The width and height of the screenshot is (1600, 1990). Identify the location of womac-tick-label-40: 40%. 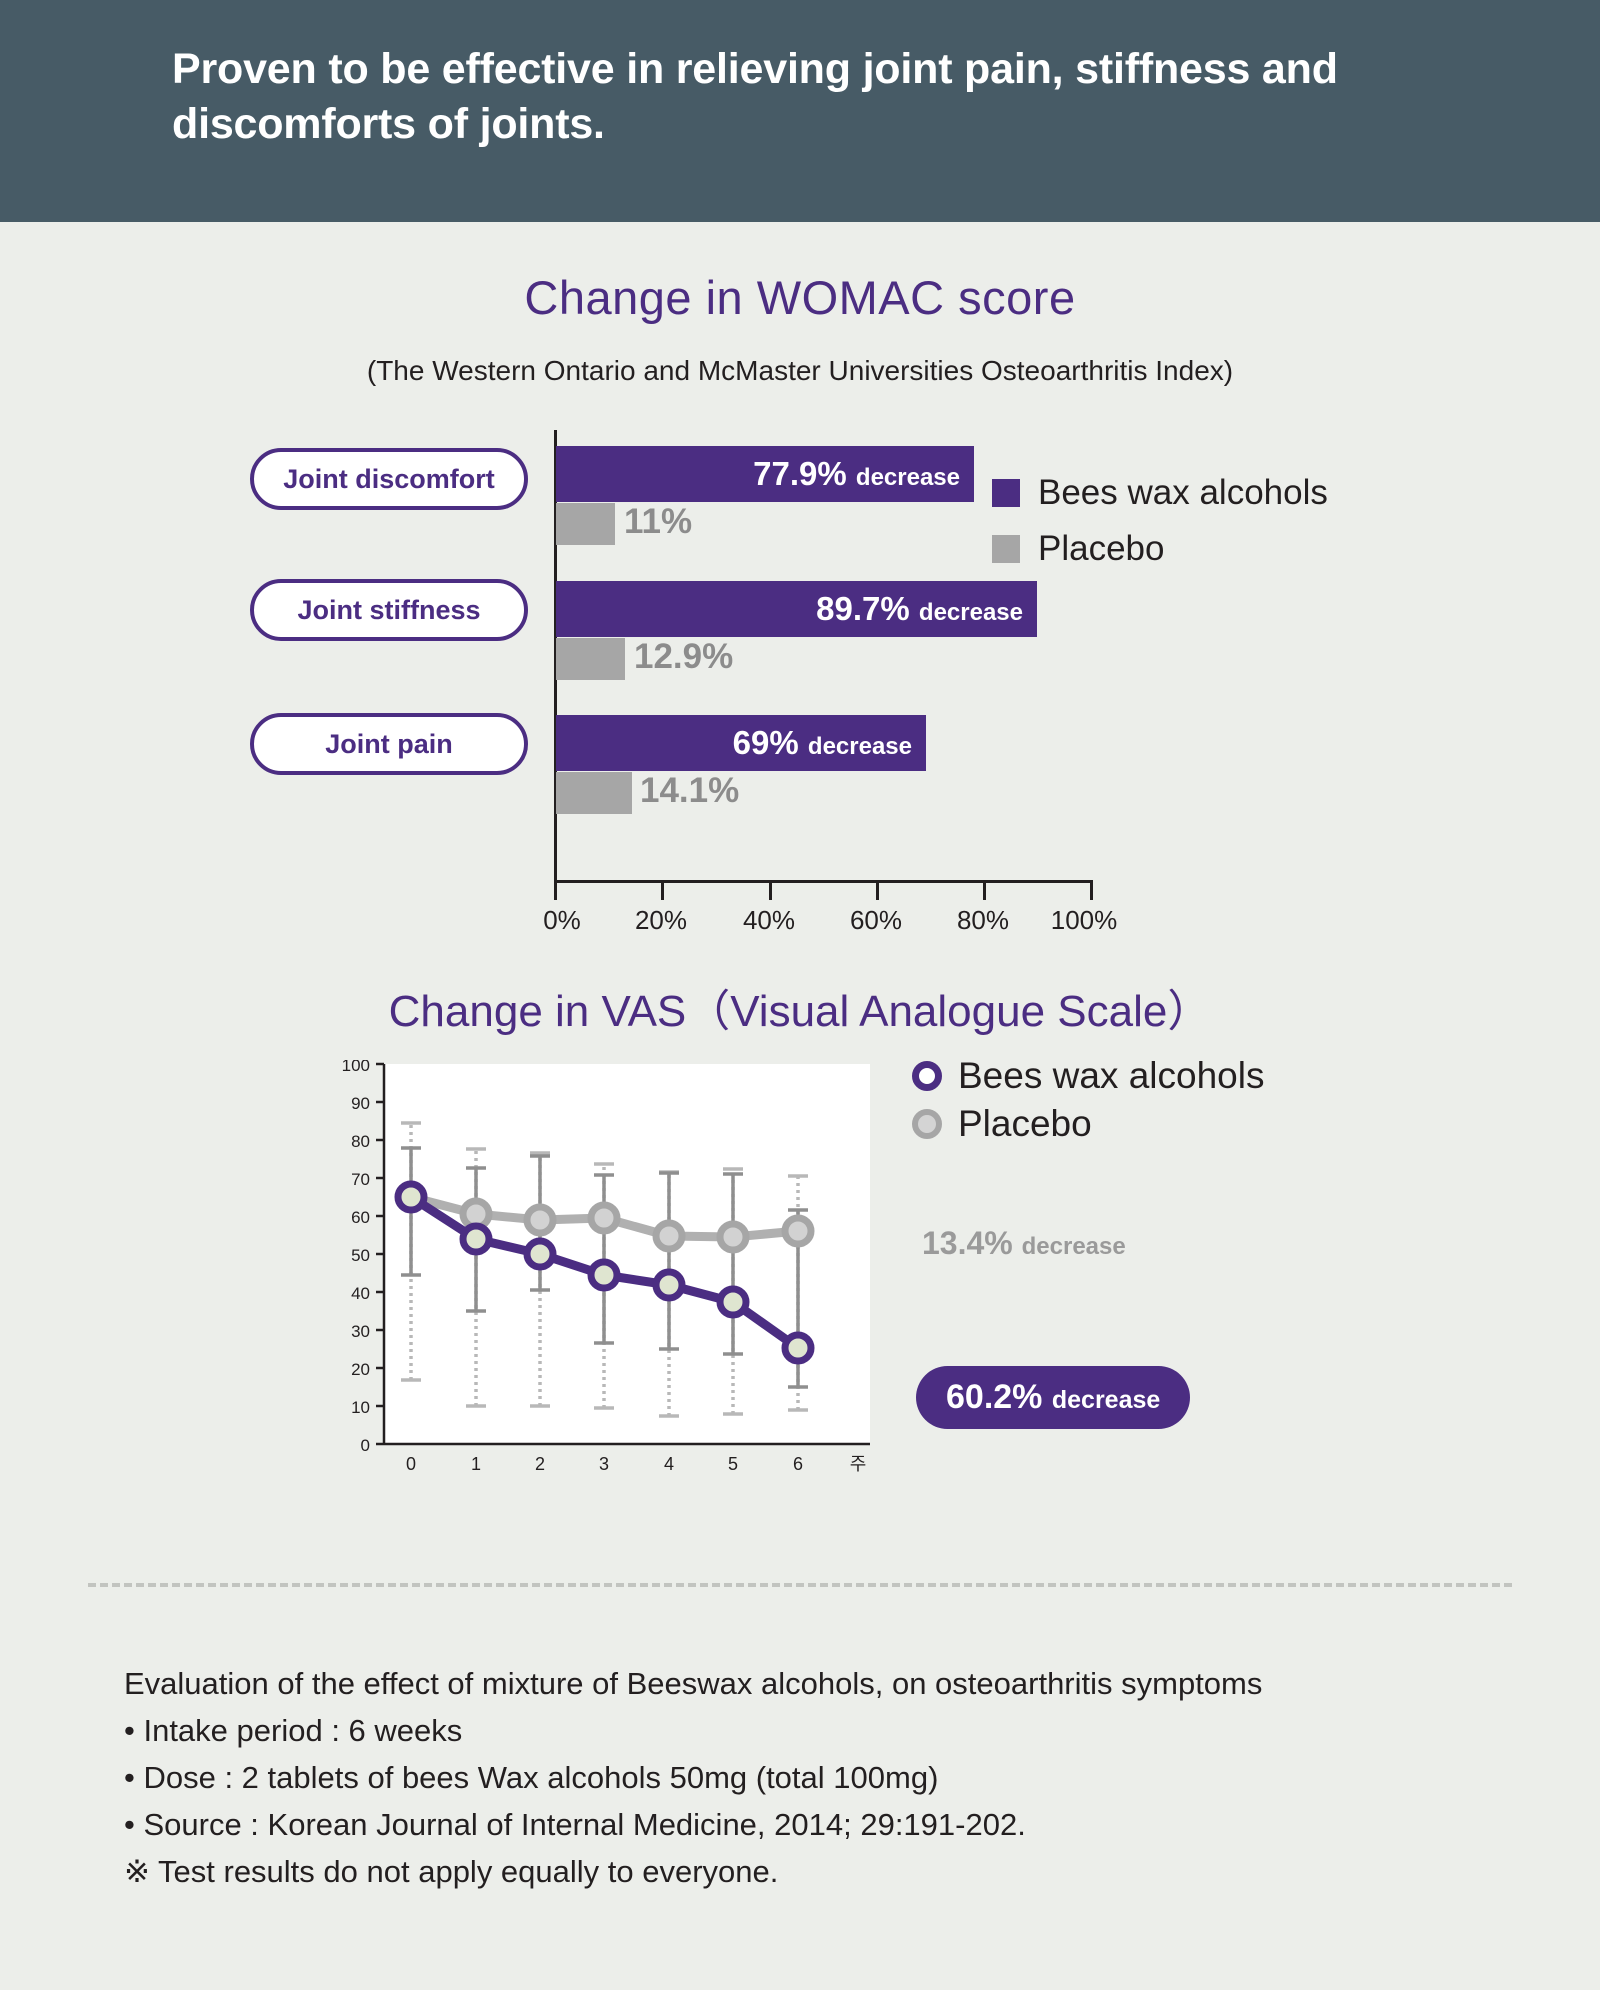
(769, 920).